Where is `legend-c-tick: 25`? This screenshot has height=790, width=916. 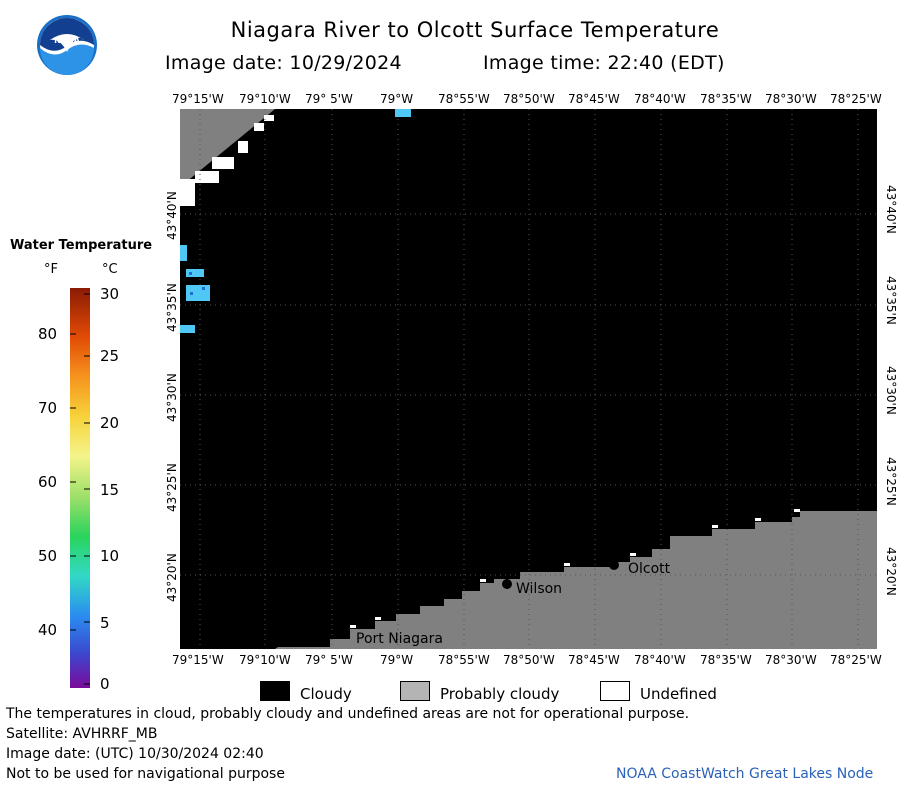 legend-c-tick: 25 is located at coordinates (110, 356).